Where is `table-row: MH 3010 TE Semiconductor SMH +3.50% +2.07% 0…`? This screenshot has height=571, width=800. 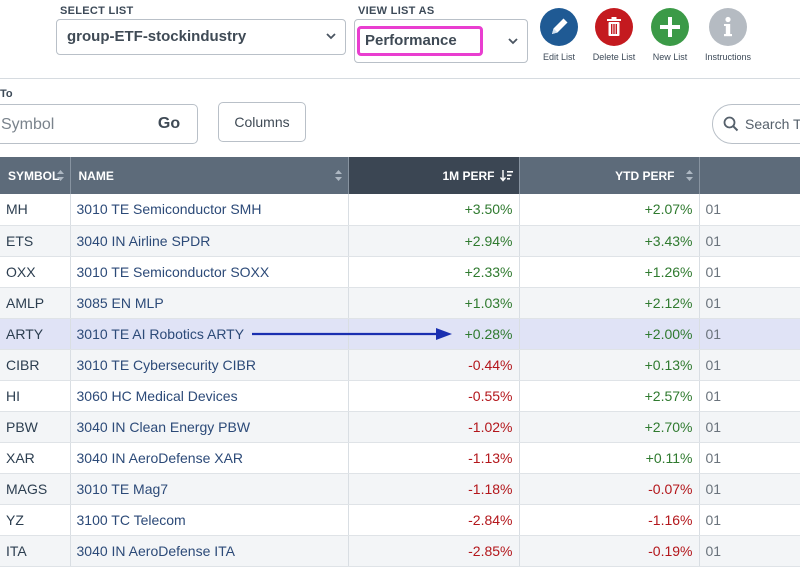
table-row: MH 3010 TE Semiconductor SMH +3.50% +2.07% 0… is located at coordinates (400, 210).